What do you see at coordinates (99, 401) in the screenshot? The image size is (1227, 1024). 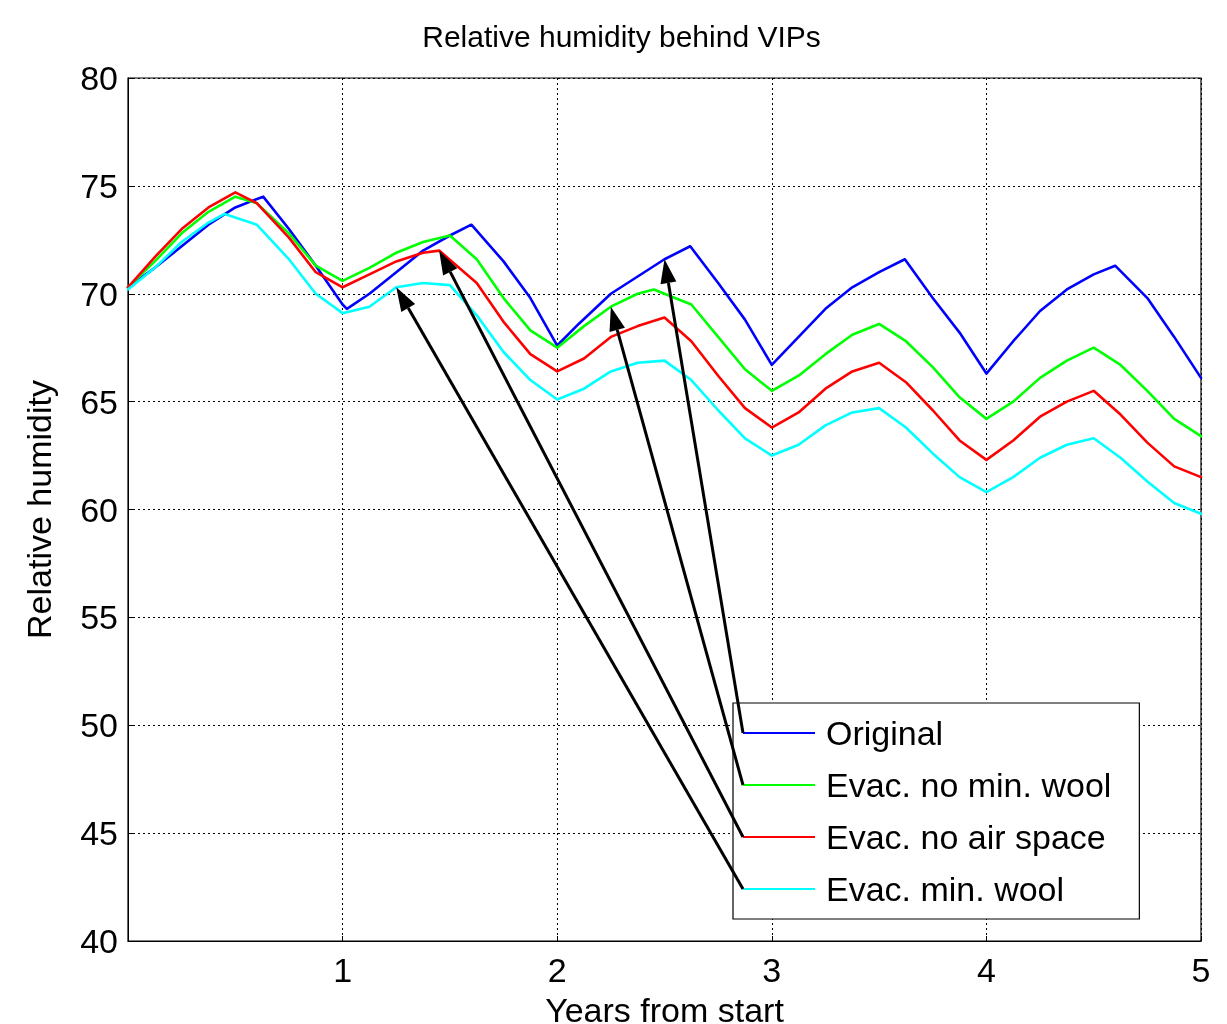 I see `y-tick-label: 65` at bounding box center [99, 401].